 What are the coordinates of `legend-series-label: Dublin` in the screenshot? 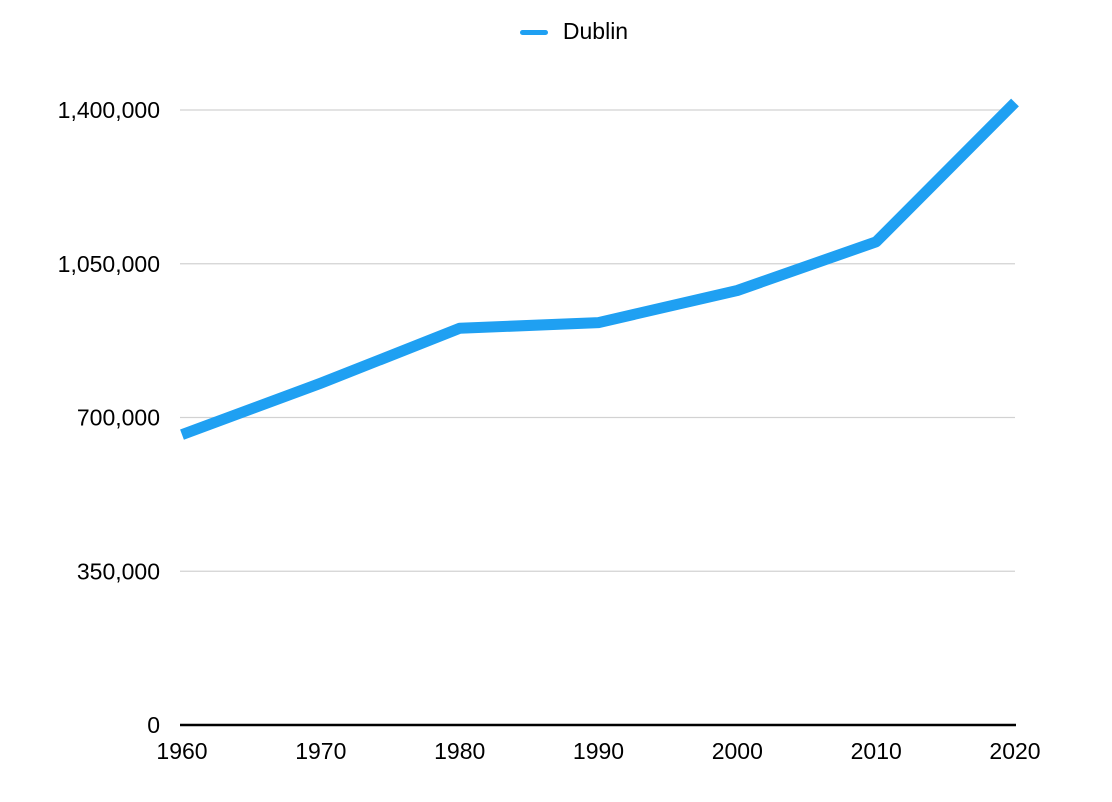 It's located at (595, 31).